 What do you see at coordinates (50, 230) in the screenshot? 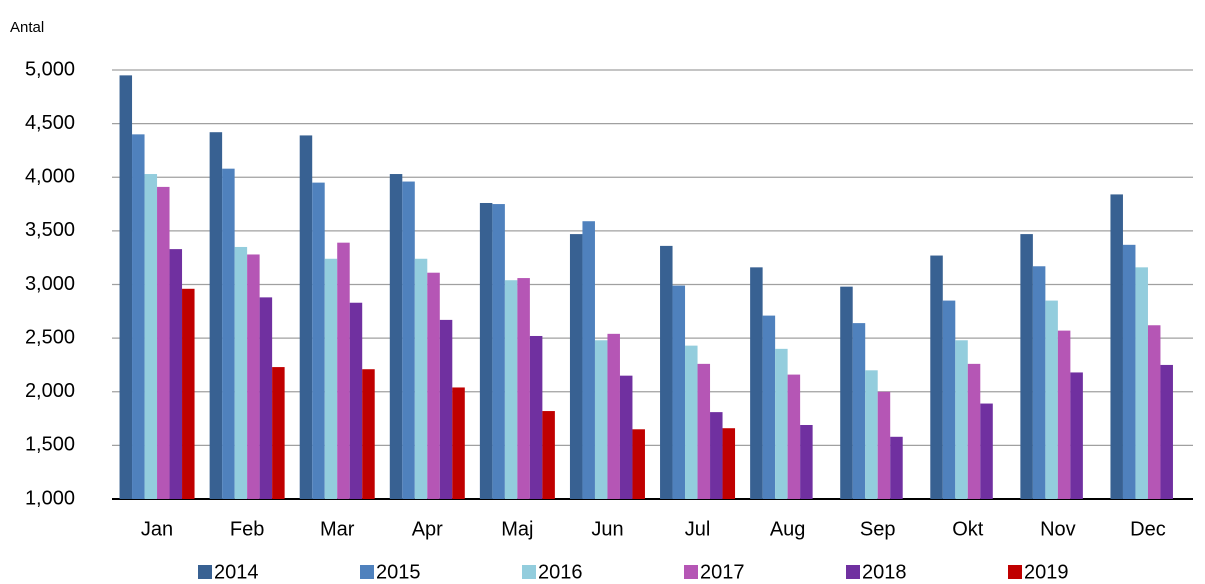
I see `y-tick-label: 3,500` at bounding box center [50, 230].